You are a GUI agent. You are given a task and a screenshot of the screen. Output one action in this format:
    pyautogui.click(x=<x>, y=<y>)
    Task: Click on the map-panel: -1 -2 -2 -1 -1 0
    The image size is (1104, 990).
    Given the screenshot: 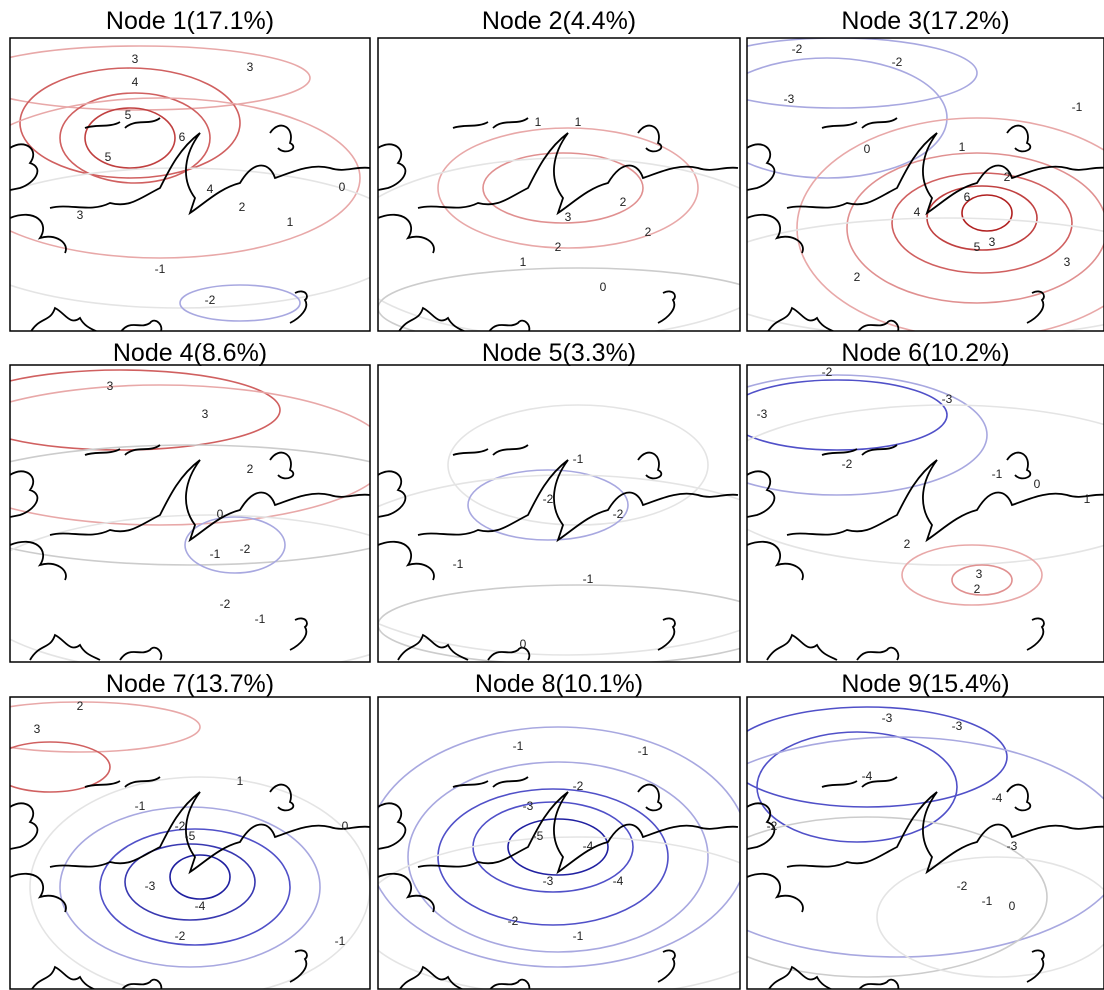 What is the action you would take?
    pyautogui.click(x=559, y=513)
    